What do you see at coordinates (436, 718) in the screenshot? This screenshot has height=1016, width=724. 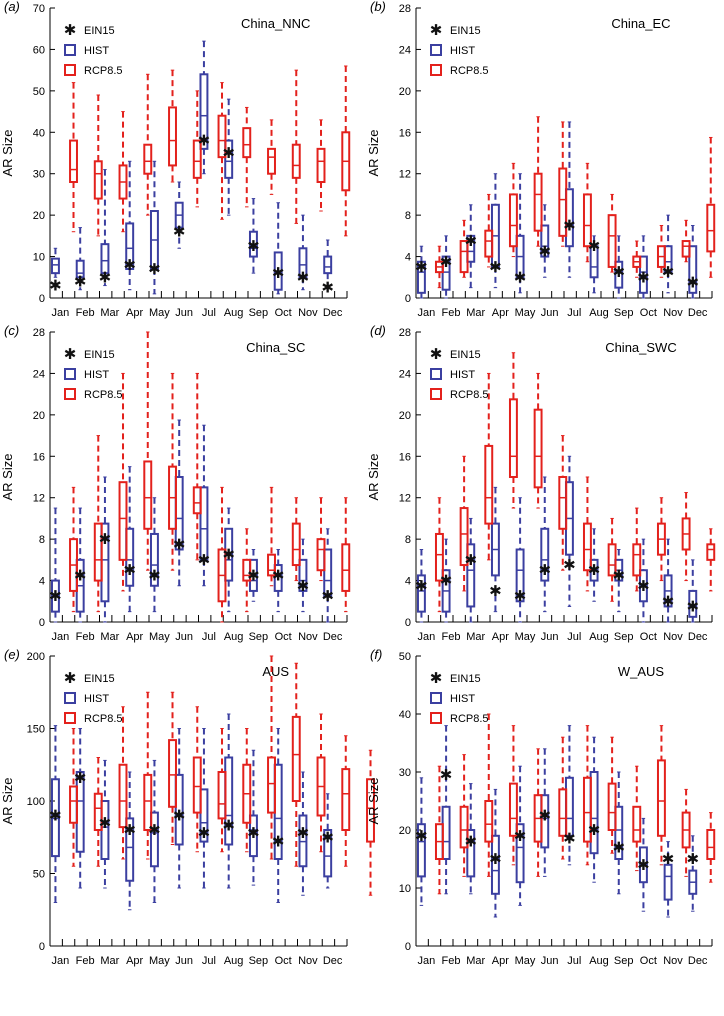 I see `legend-rcp-marker` at bounding box center [436, 718].